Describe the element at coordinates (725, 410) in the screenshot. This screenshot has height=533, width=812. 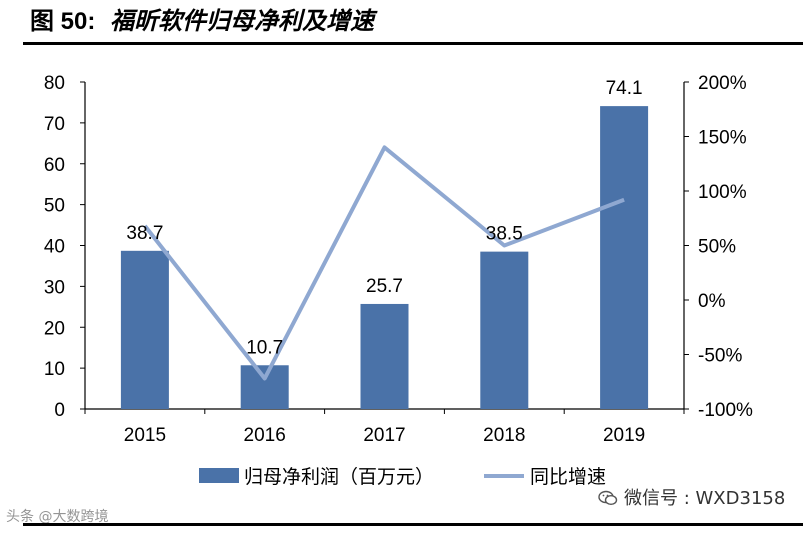
I see `right-tick-label: -100%` at that location.